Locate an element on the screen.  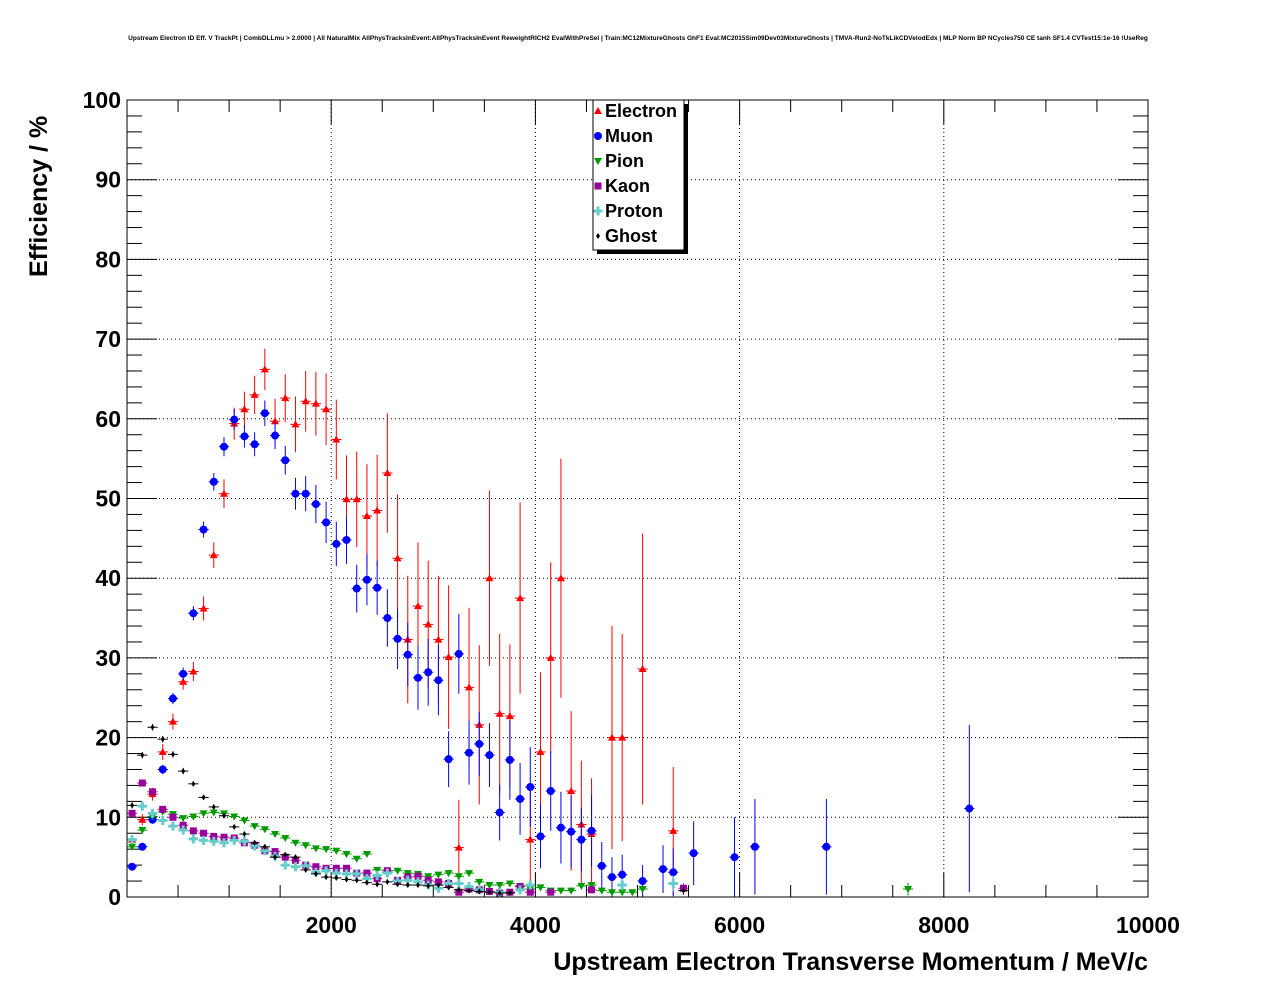
pion-legend-marker is located at coordinates (598, 161).